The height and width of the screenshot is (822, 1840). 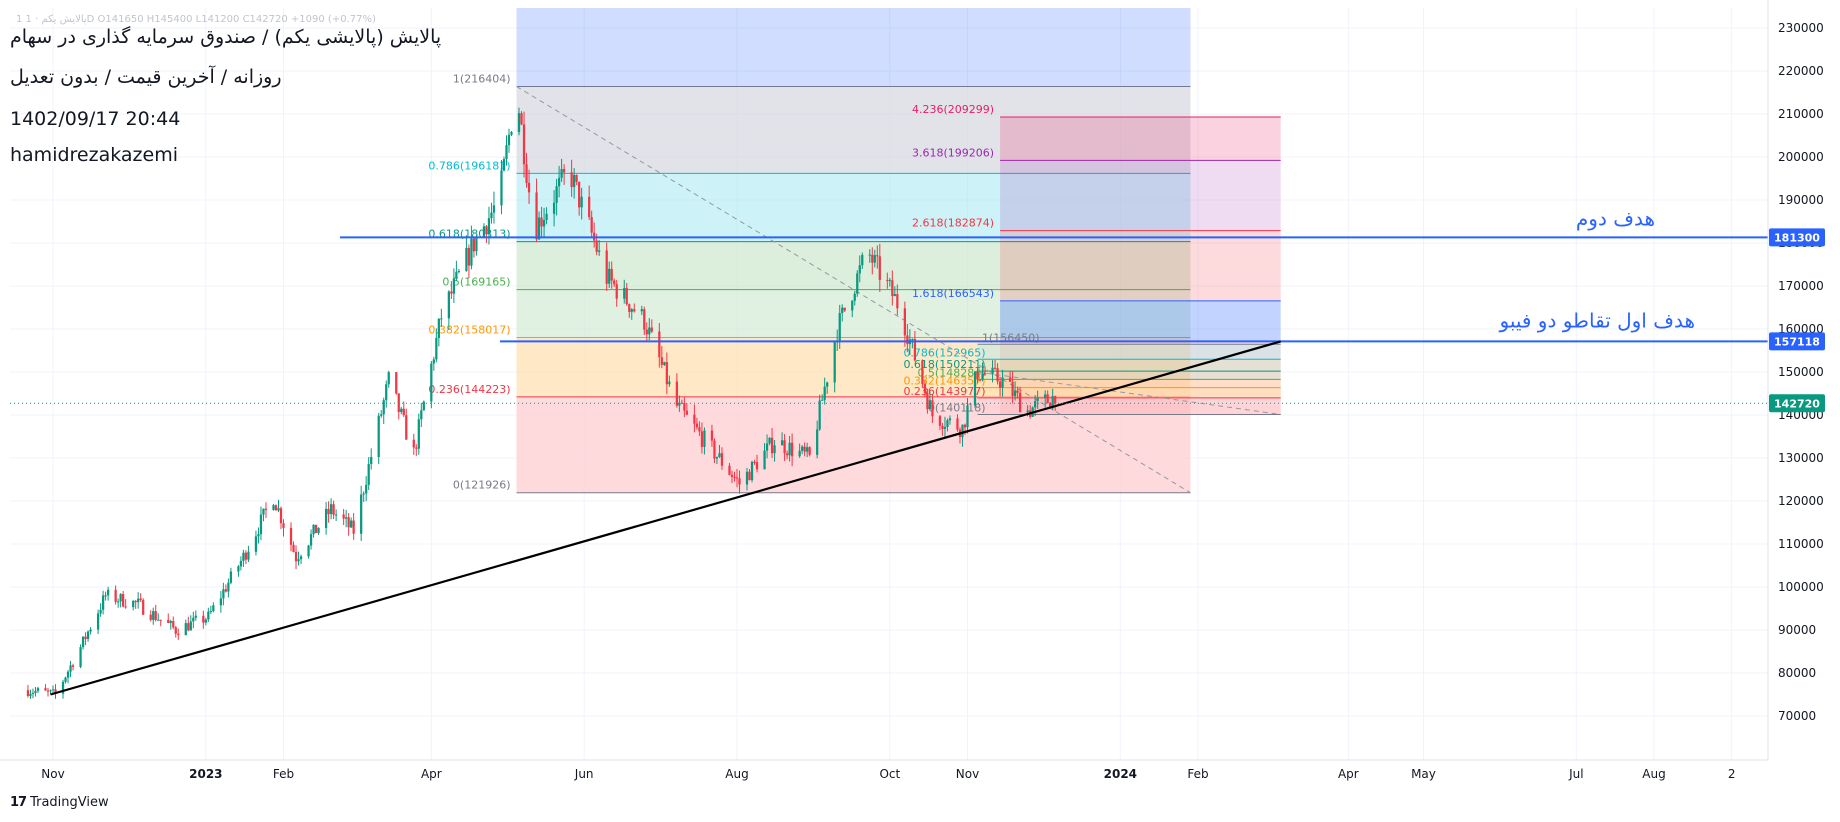 What do you see at coordinates (1197, 774) in the screenshot?
I see `time-tick-label: Feb` at bounding box center [1197, 774].